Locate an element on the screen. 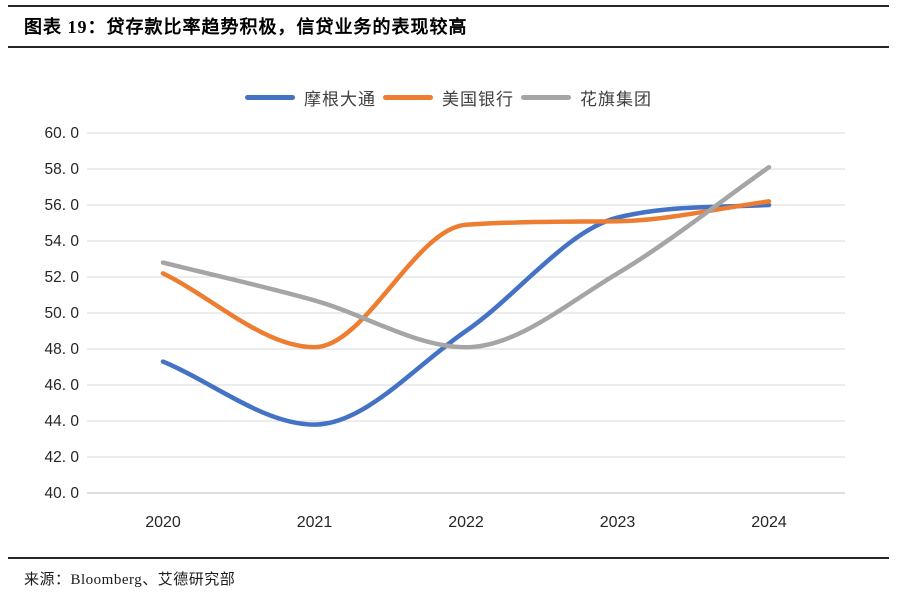 The height and width of the screenshot is (610, 897). legend-item-citigroup: 花旗集团 is located at coordinates (586, 97).